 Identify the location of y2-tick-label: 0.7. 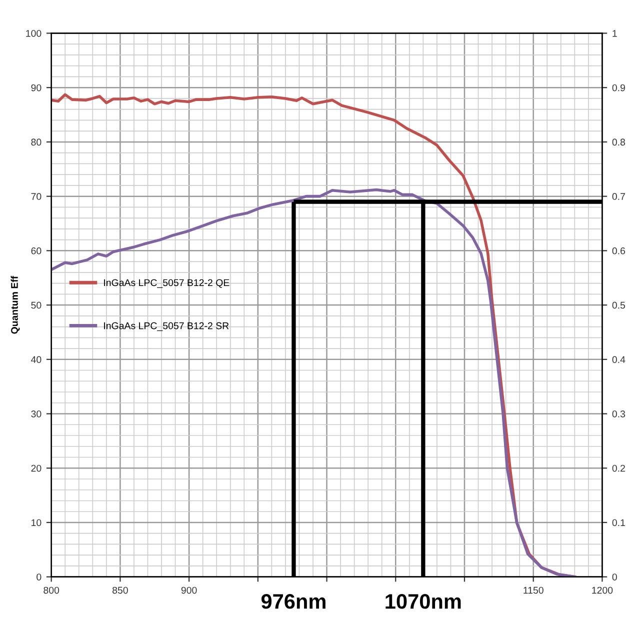
(618, 196).